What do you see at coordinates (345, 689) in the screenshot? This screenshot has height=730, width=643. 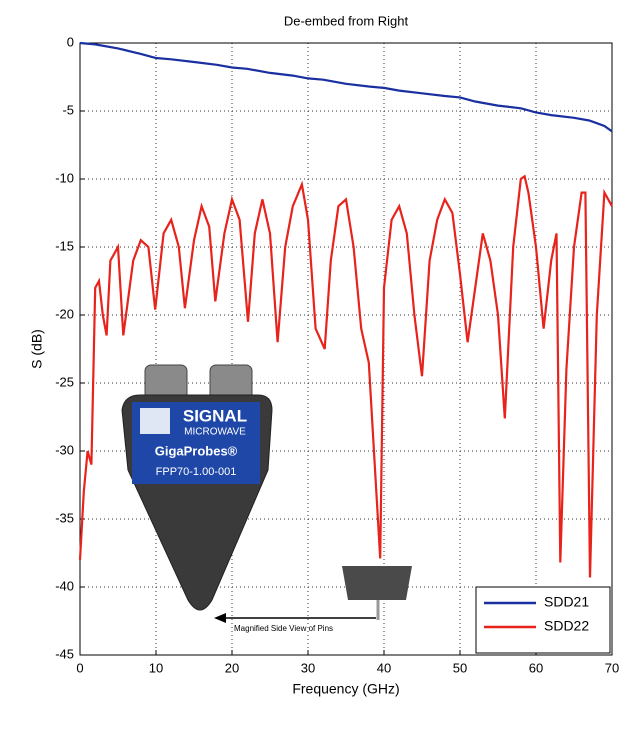 I see `x-axis-label: Frequency (GHz)` at bounding box center [345, 689].